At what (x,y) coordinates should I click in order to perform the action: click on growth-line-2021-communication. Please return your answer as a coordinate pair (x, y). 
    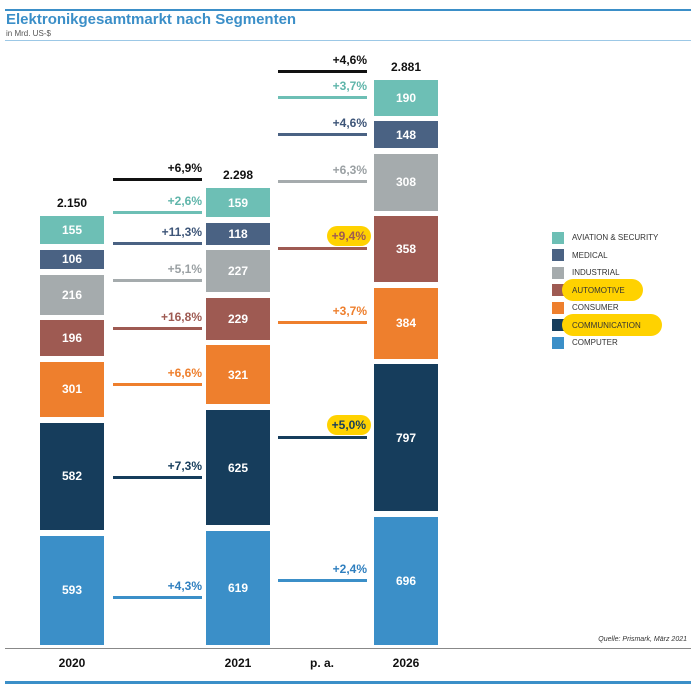
    Looking at the image, I should click on (157, 477).